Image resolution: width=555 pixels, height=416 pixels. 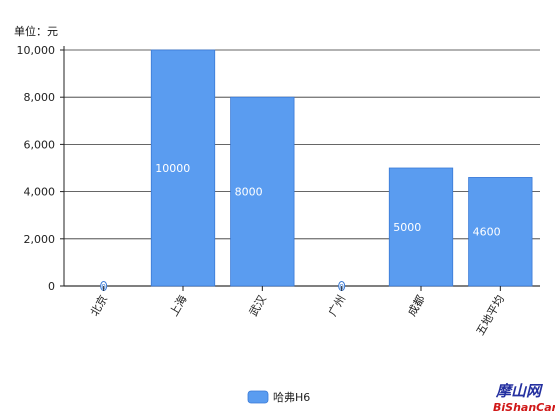 I want to click on bar-value-label: 8000, so click(x=249, y=192).